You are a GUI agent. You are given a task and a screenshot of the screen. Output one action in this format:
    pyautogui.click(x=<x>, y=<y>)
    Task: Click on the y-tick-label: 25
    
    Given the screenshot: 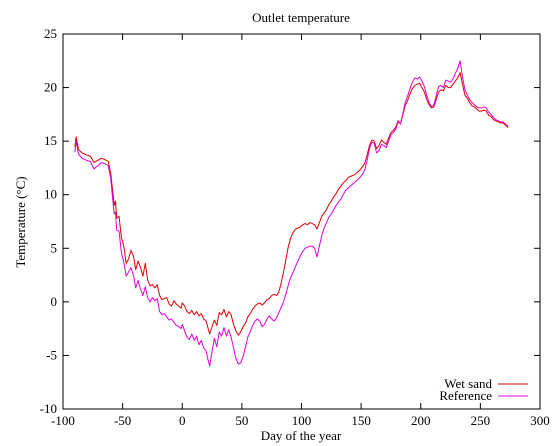 What is the action you would take?
    pyautogui.click(x=50, y=33)
    